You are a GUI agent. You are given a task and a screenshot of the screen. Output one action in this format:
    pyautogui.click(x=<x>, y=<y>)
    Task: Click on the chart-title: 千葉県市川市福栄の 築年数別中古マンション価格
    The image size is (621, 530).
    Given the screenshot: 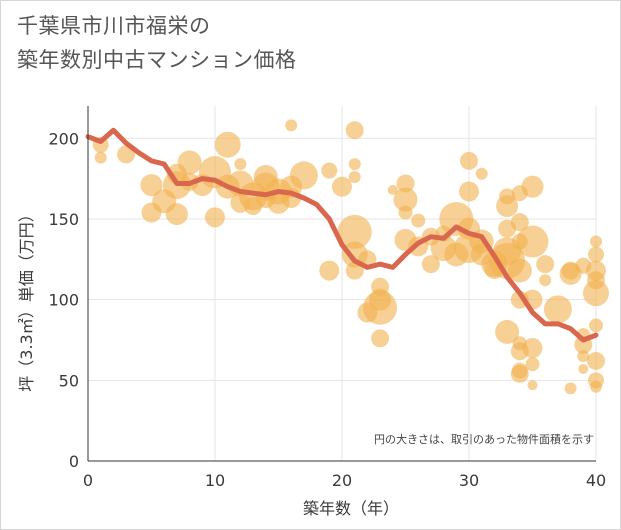 What is the action you would take?
    pyautogui.click(x=157, y=43)
    